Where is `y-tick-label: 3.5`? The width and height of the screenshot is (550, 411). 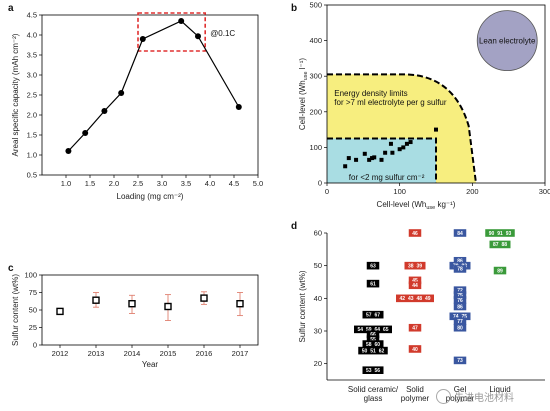 y-tick-label: 3.5 is located at coordinates (32, 55).